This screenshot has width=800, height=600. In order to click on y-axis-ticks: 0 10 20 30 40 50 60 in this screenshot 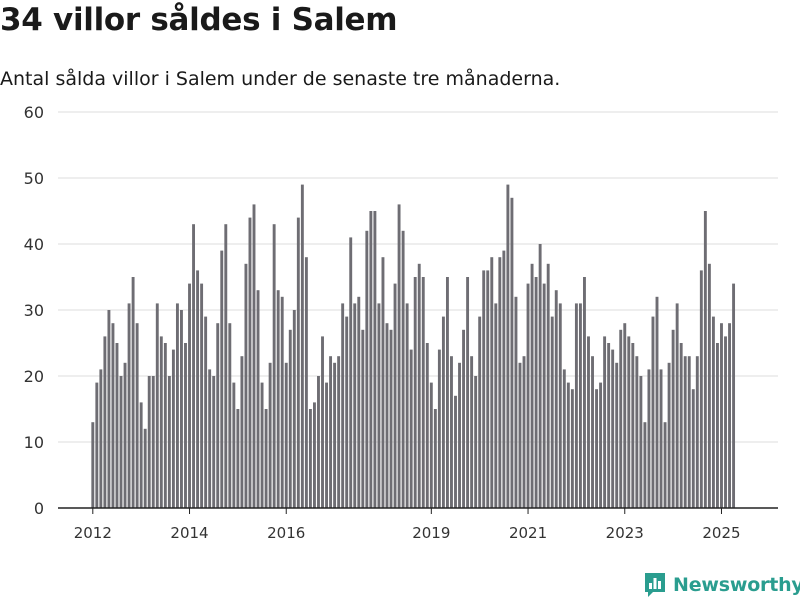, I will do `click(34, 310)`.